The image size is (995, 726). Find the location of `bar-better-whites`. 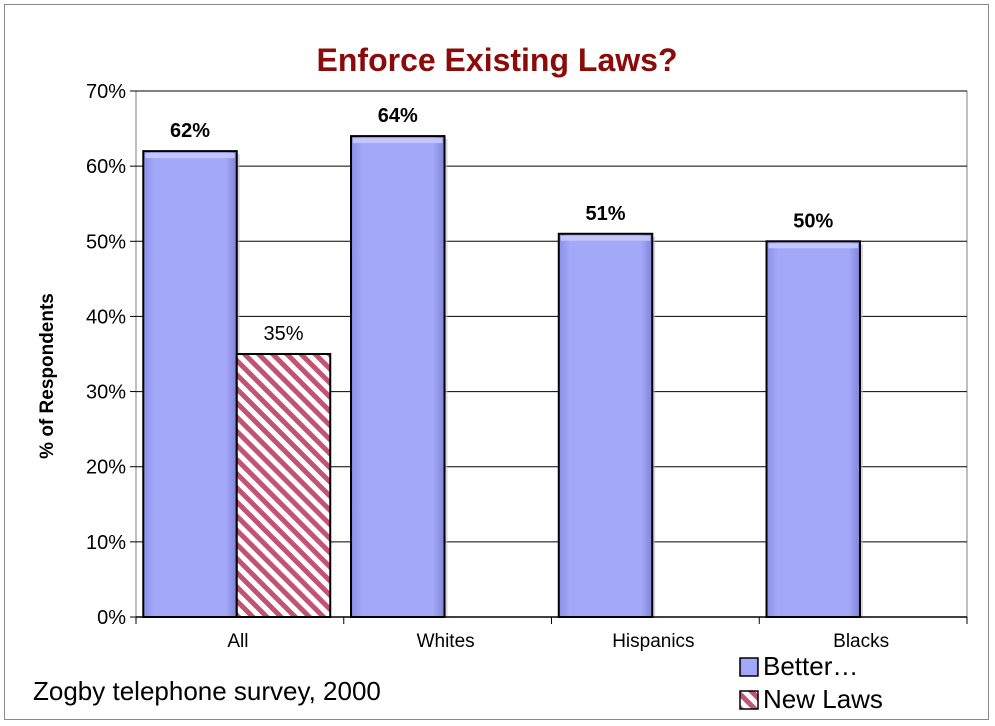

bar-better-whites is located at coordinates (398, 376).